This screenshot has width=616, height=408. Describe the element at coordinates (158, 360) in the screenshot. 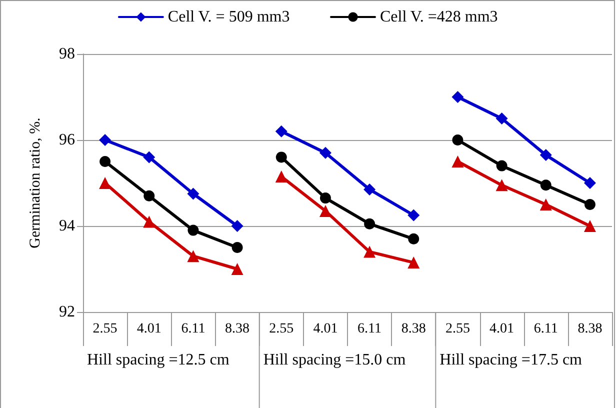

I see `text: Hill spacing =12.5 cm` at that location.